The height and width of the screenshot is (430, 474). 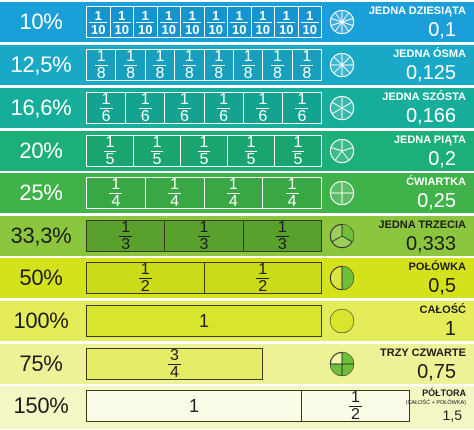 I want to click on decimal-value: 0,5, so click(x=442, y=286).